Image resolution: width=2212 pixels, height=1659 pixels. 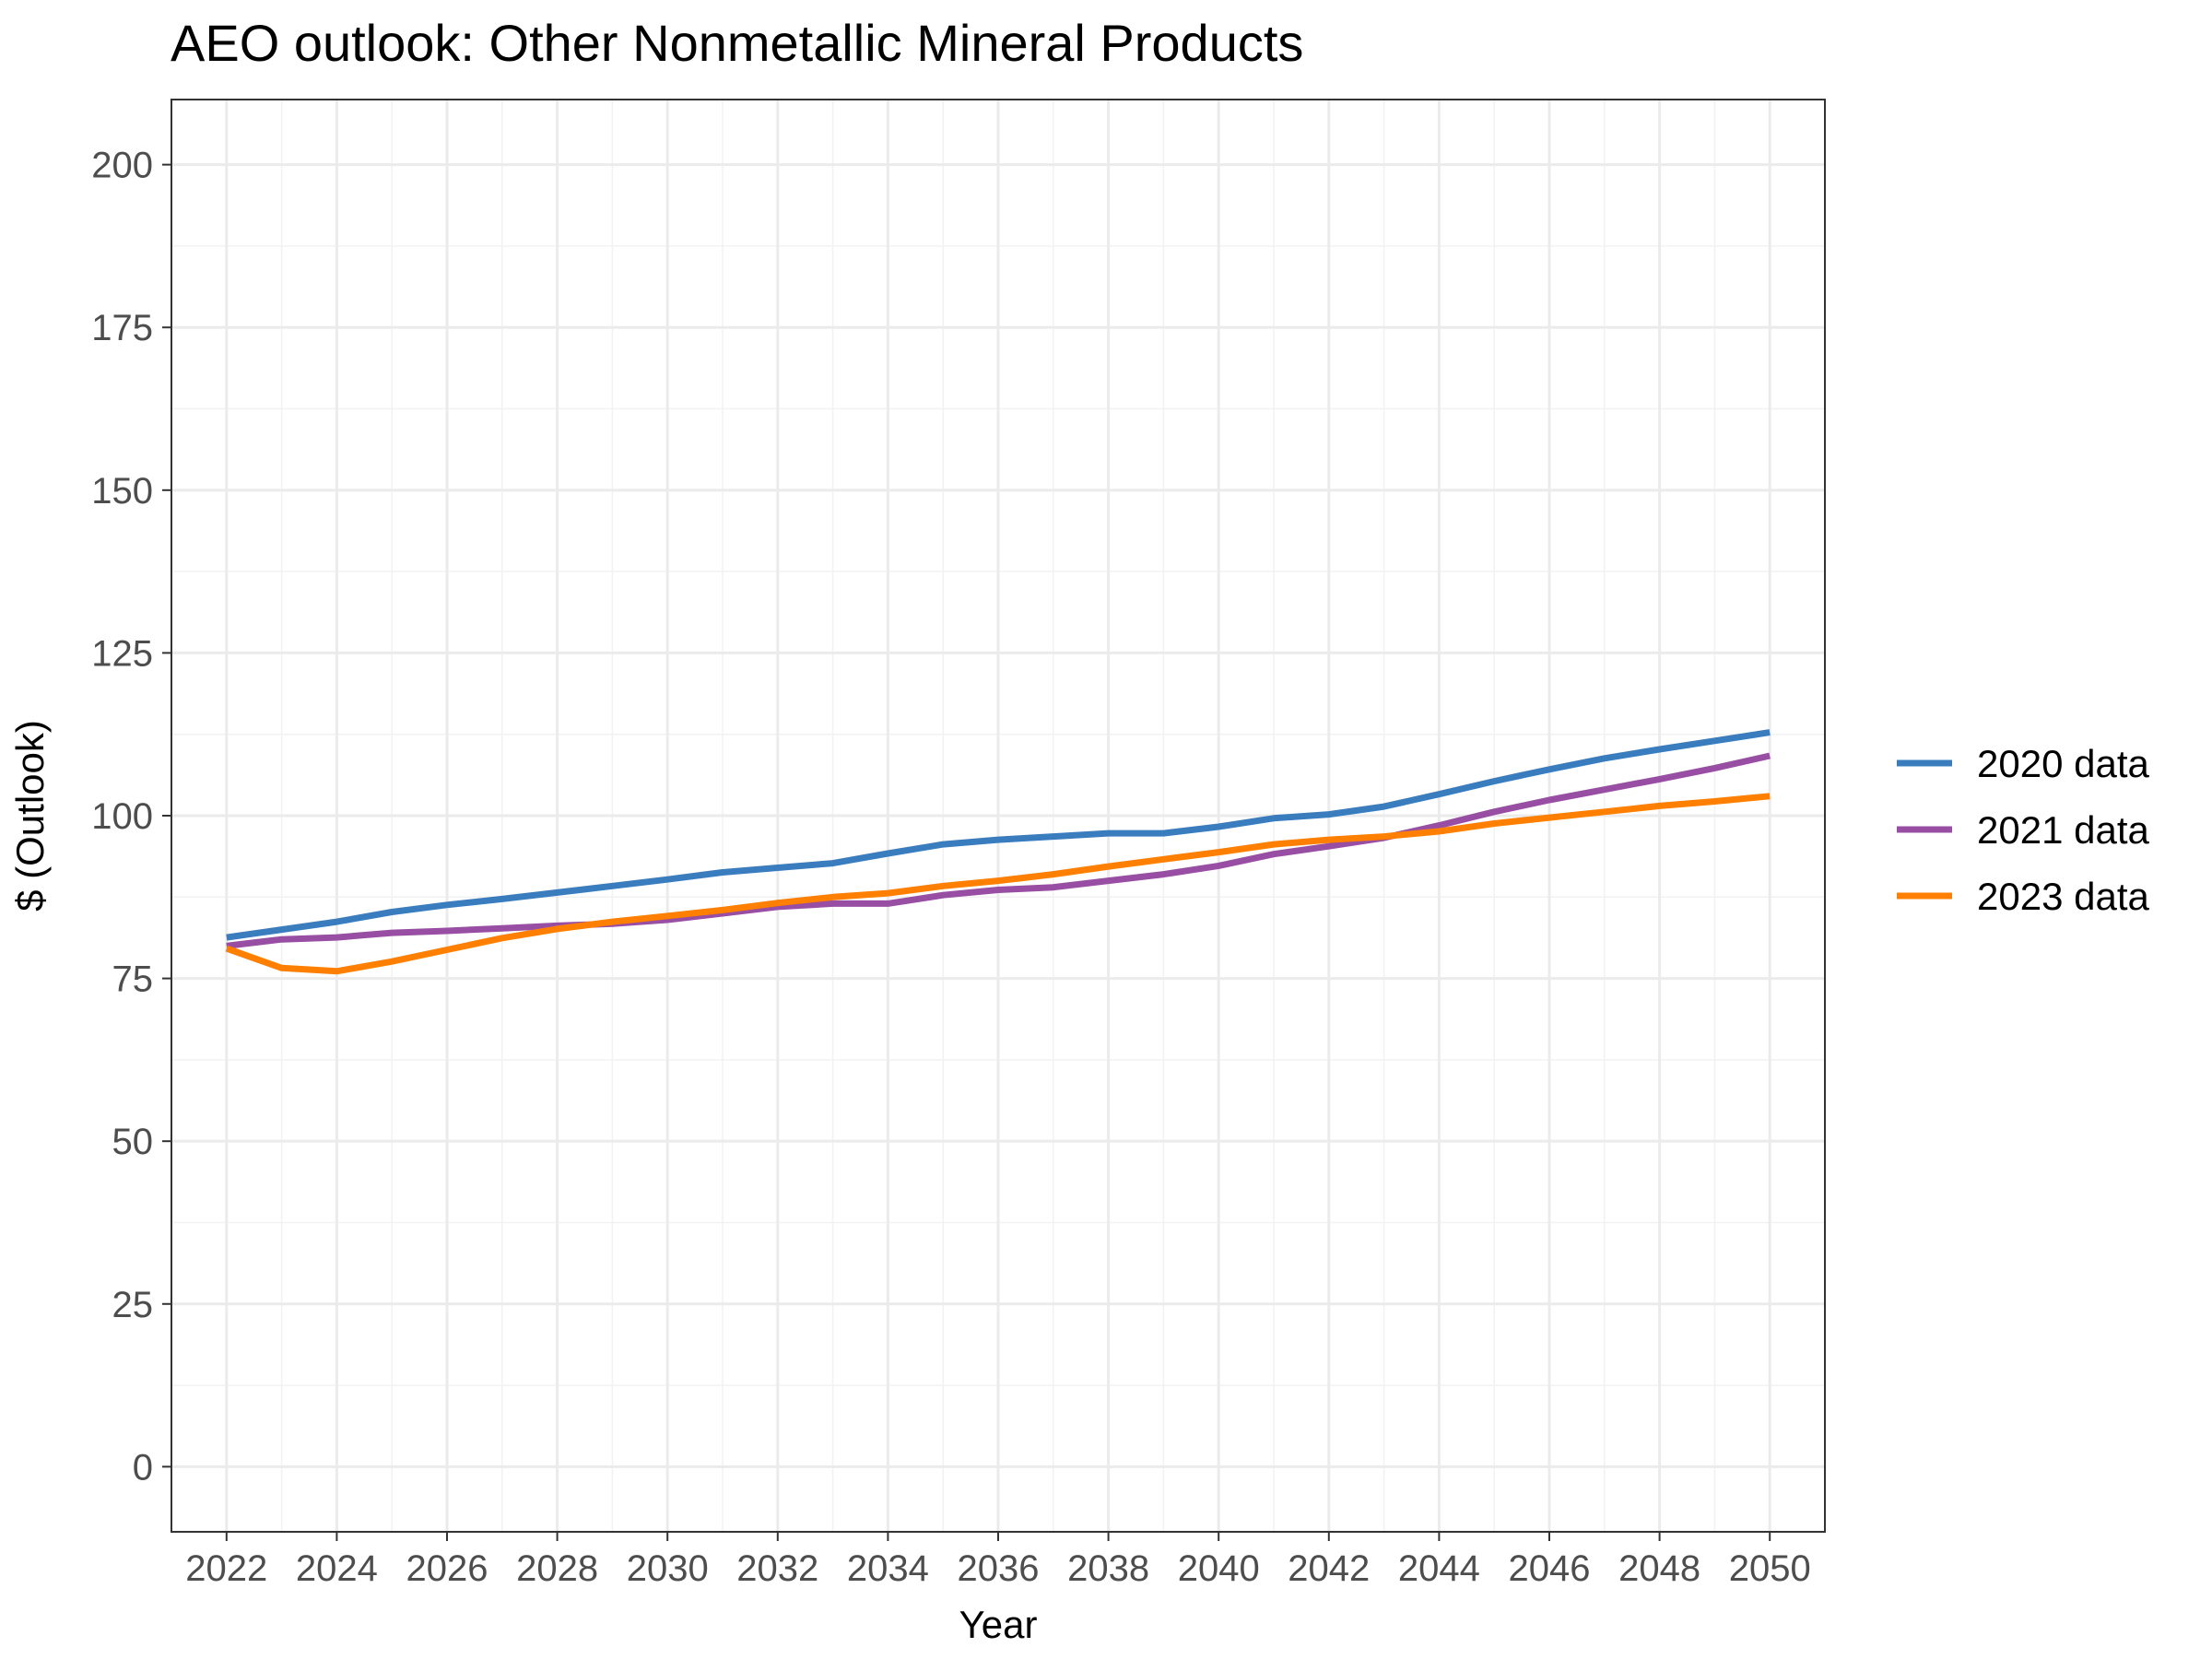 I want to click on legend: 2020 data 2021 data 2023 data, so click(x=2023, y=830).